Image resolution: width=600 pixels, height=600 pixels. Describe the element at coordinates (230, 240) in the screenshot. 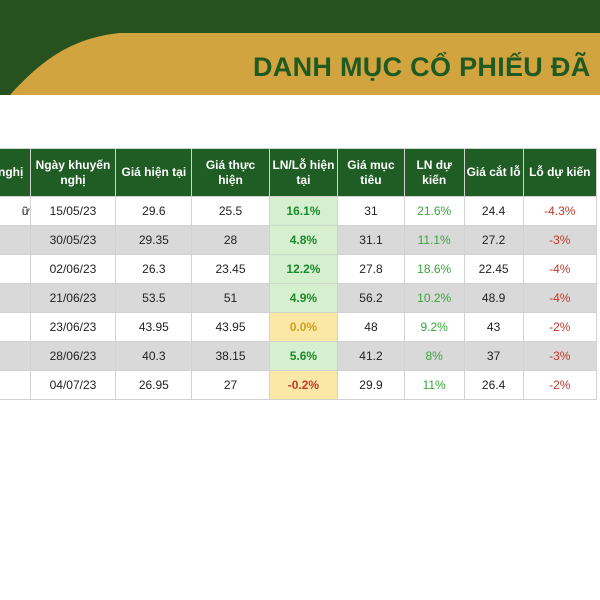

I see `cell-exec-price: 28` at that location.